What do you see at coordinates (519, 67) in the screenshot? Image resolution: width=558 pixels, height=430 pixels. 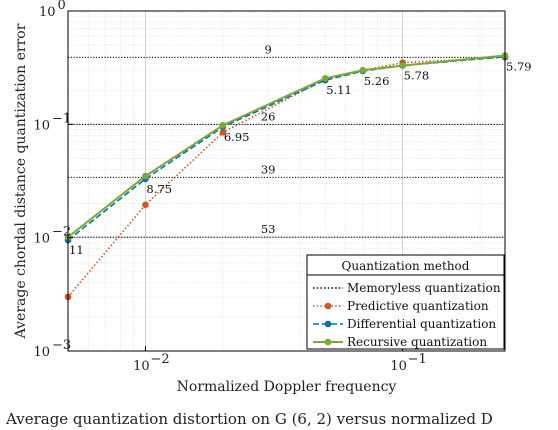 I see `data-annotation: 5.79` at bounding box center [519, 67].